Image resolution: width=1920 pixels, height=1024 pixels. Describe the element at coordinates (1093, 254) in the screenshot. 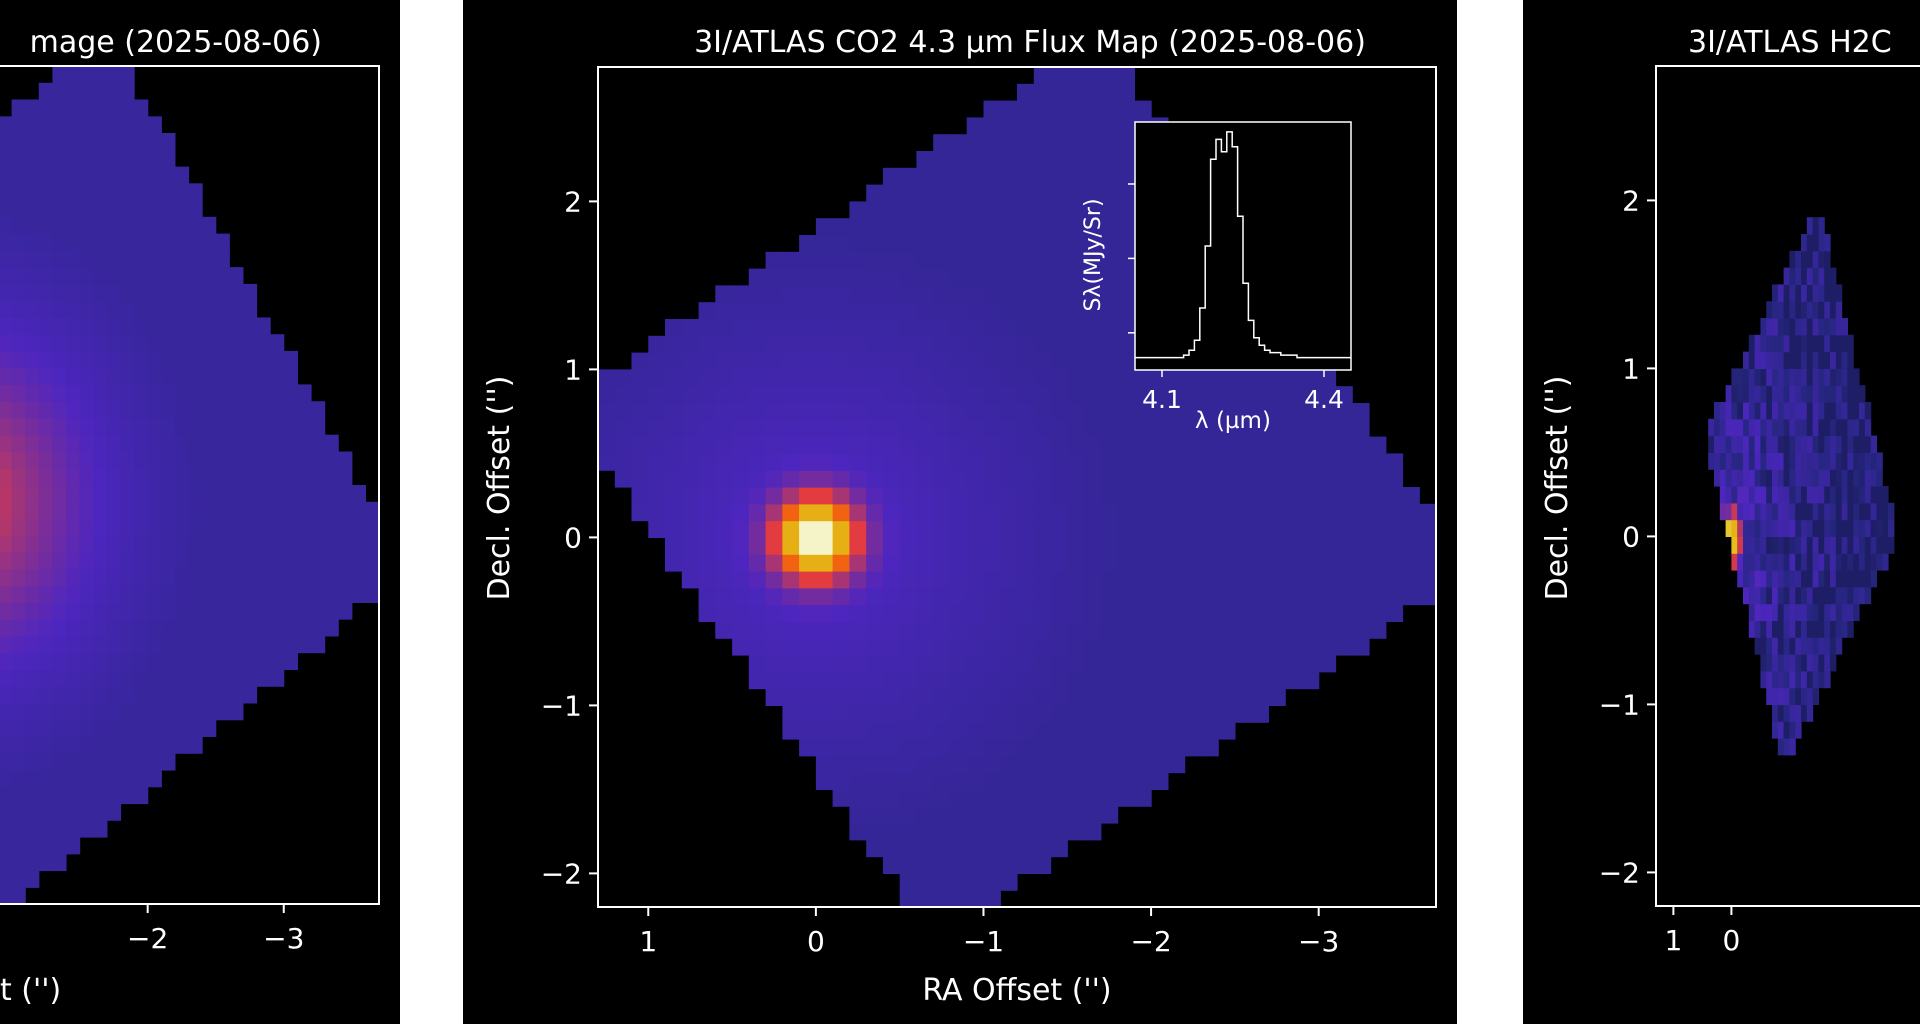

I see `inset-y-axis-label: Sλ(MJy/Sr)` at that location.